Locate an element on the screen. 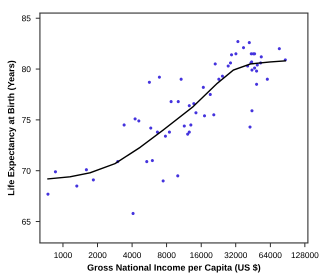 Image resolution: width=330 pixels, height=273 pixels. x-tick-label: 64000 is located at coordinates (270, 255).